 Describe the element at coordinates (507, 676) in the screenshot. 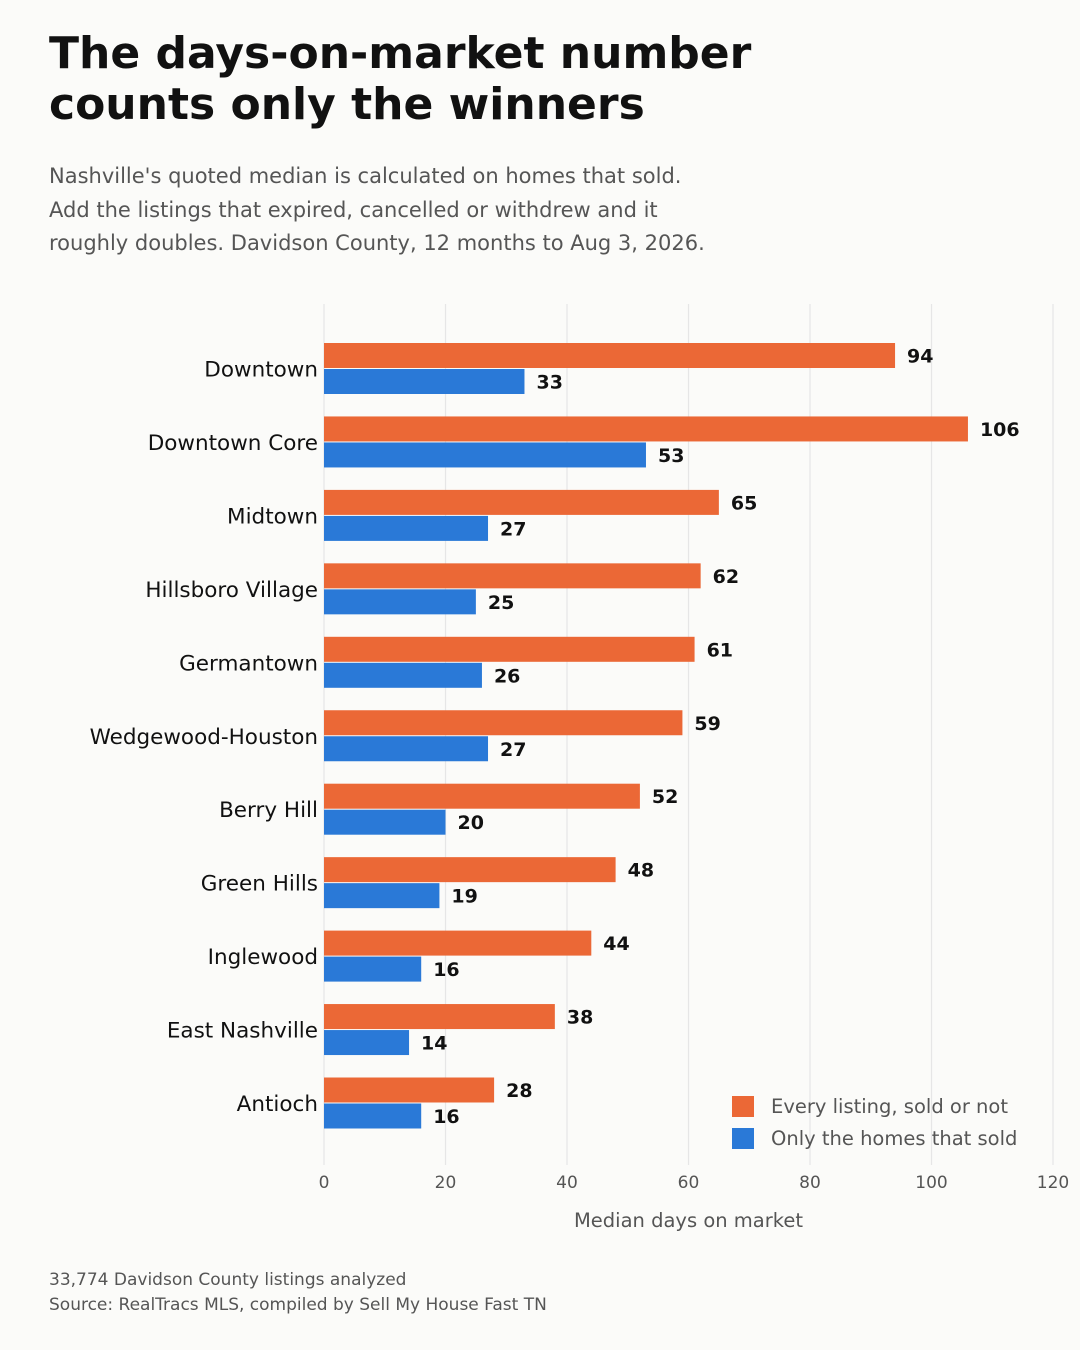

I see `bar-value-label: 26` at that location.